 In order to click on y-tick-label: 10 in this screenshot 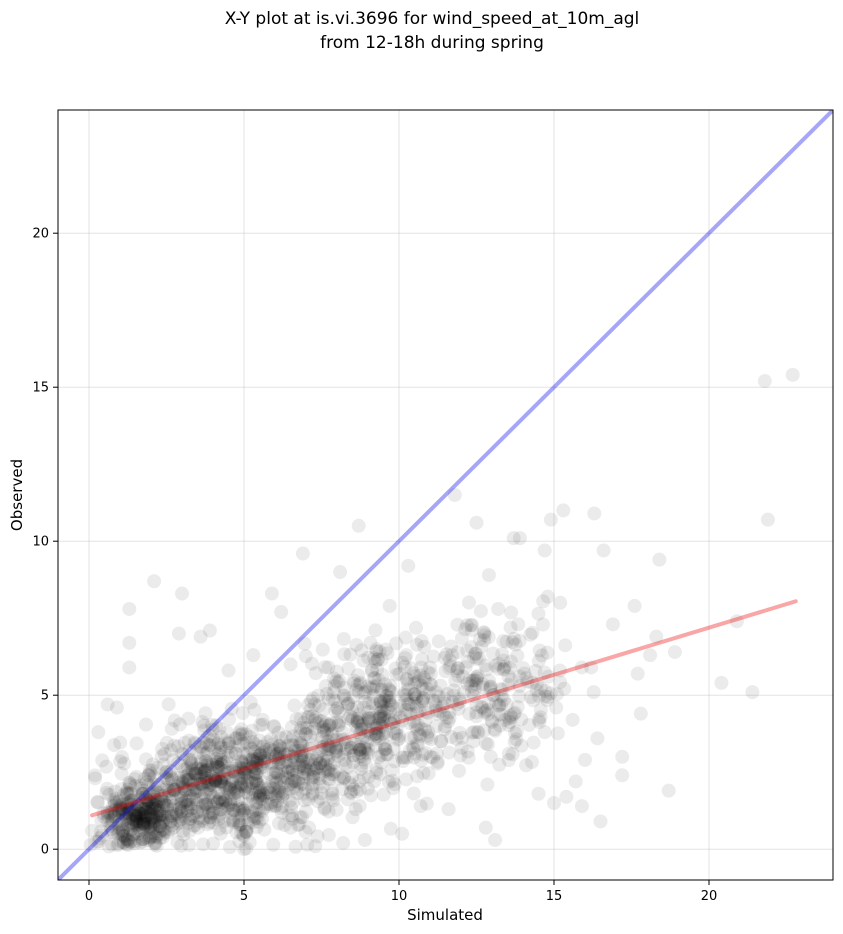, I will do `click(40, 542)`.